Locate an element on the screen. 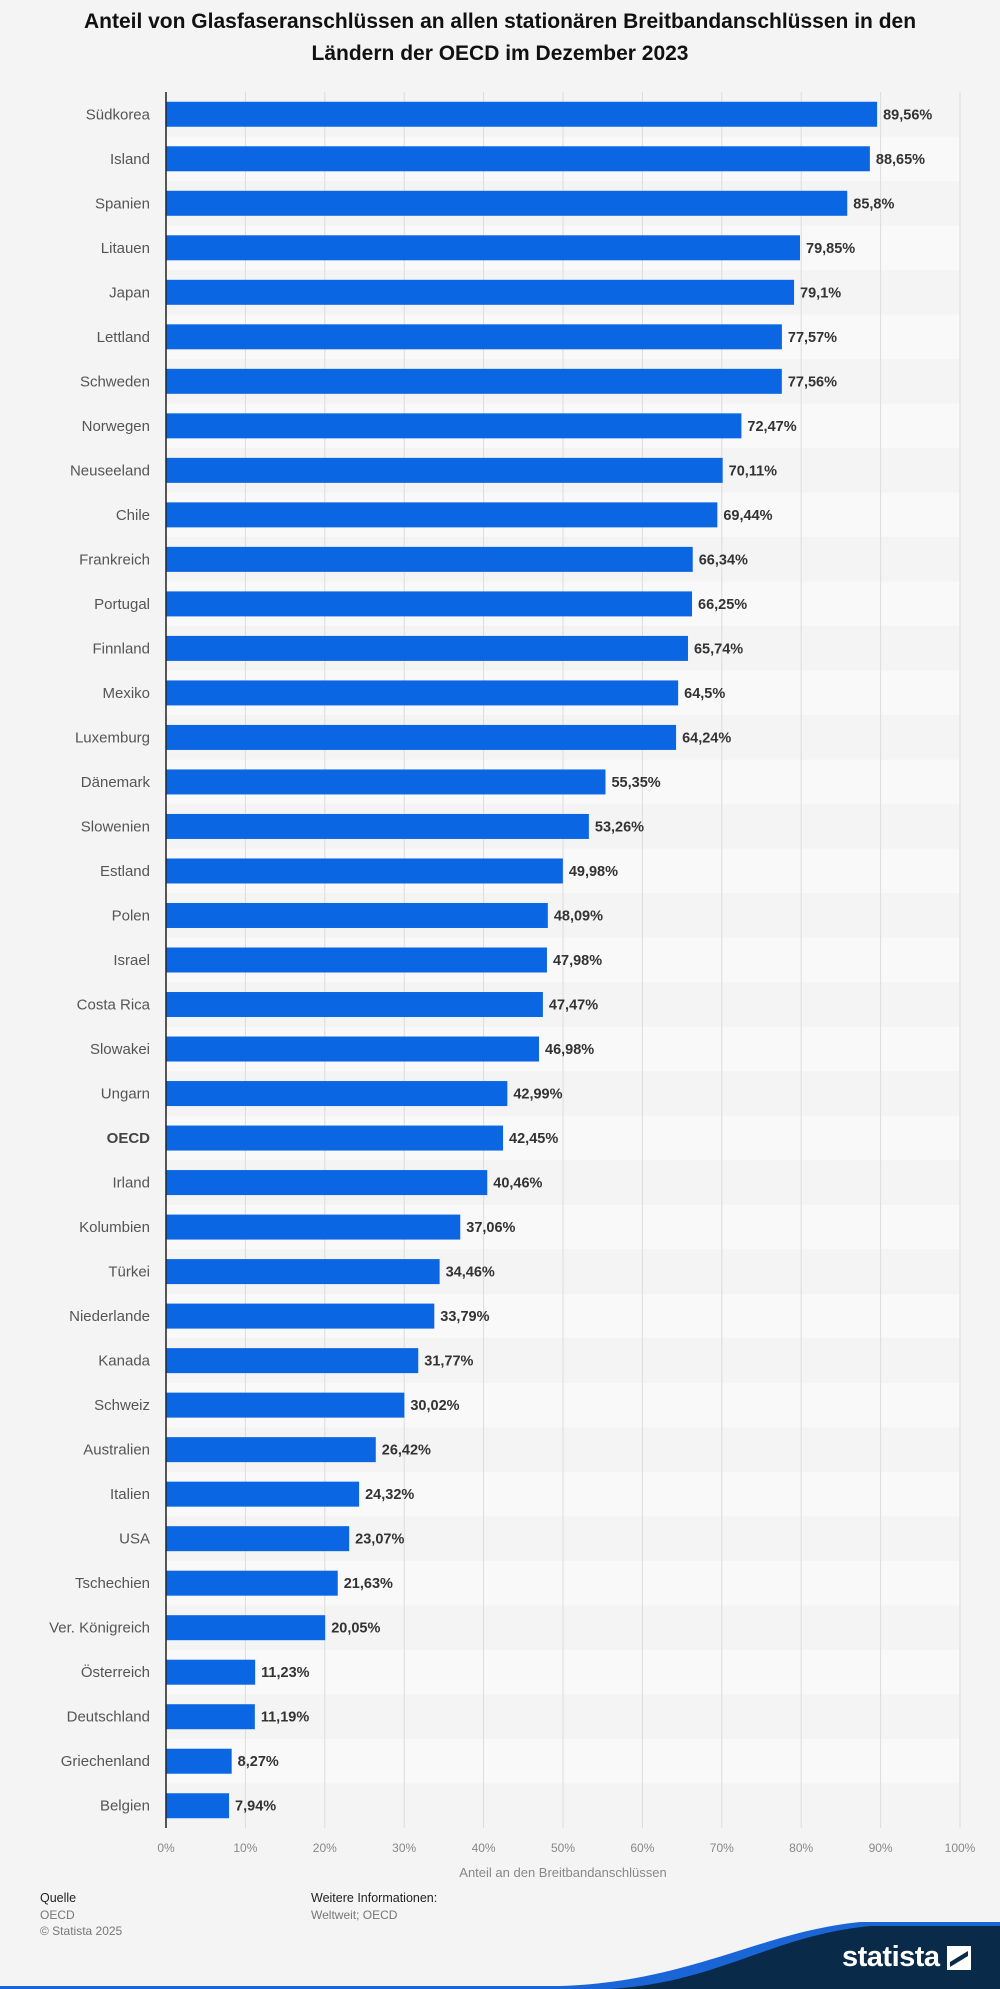 This screenshot has width=1000, height=1989. value-label: 11,23% is located at coordinates (285, 1673).